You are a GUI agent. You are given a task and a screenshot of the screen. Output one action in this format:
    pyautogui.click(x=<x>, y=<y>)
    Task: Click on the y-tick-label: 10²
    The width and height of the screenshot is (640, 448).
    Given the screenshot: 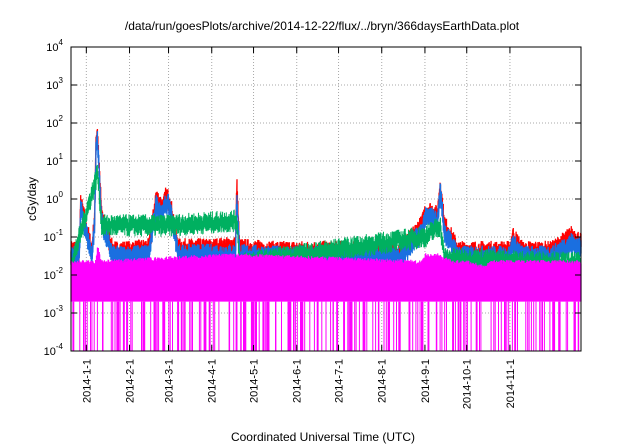 What is the action you would take?
    pyautogui.click(x=54, y=122)
    